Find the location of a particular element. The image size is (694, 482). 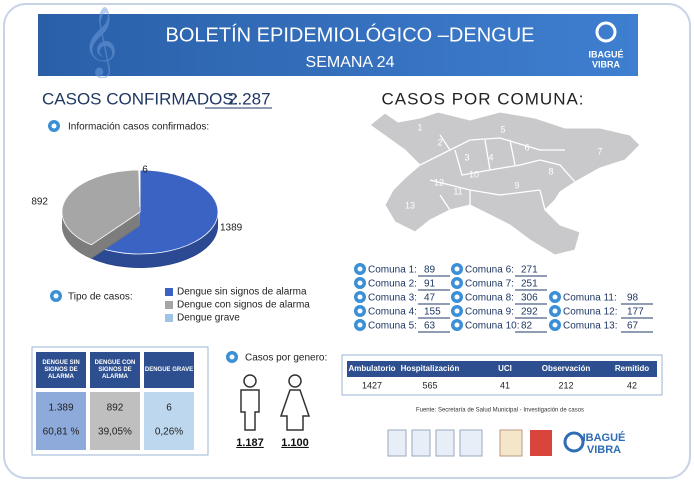

care-table-header-band is located at coordinates (502, 369).